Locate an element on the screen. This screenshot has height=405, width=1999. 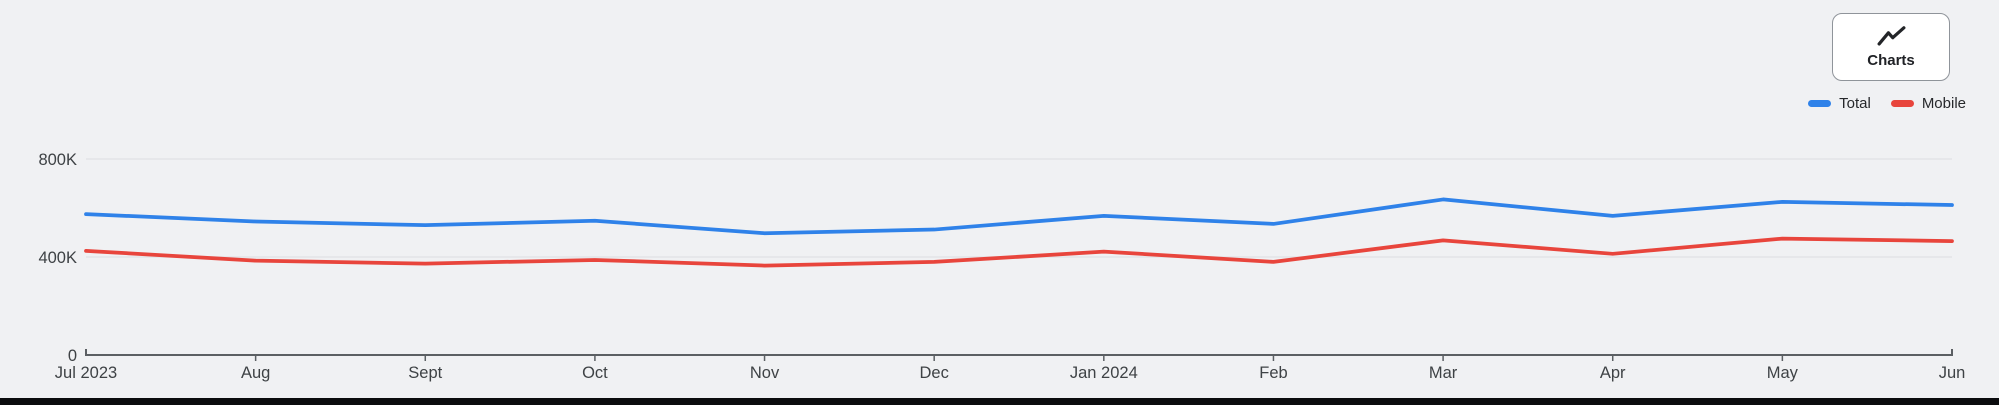
charts-button-label: Charts is located at coordinates (1891, 60).